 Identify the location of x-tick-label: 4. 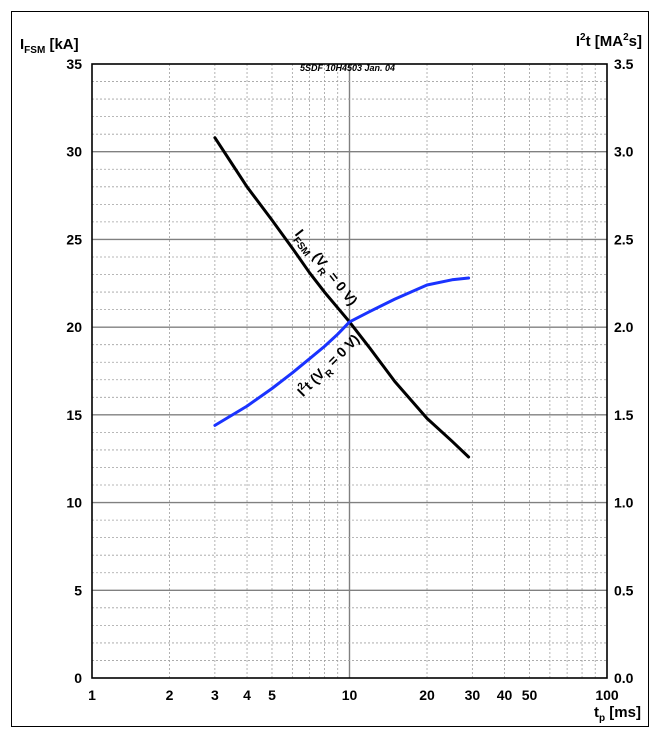
(247, 695).